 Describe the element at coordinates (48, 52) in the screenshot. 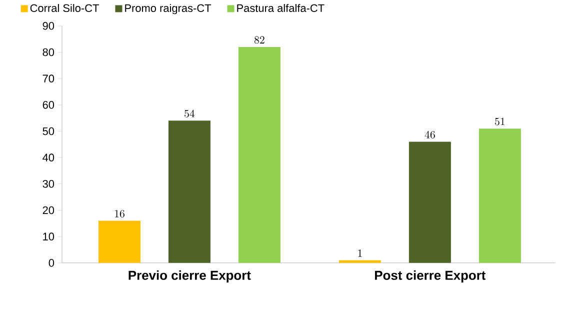

I see `y-tick-label: 80` at that location.